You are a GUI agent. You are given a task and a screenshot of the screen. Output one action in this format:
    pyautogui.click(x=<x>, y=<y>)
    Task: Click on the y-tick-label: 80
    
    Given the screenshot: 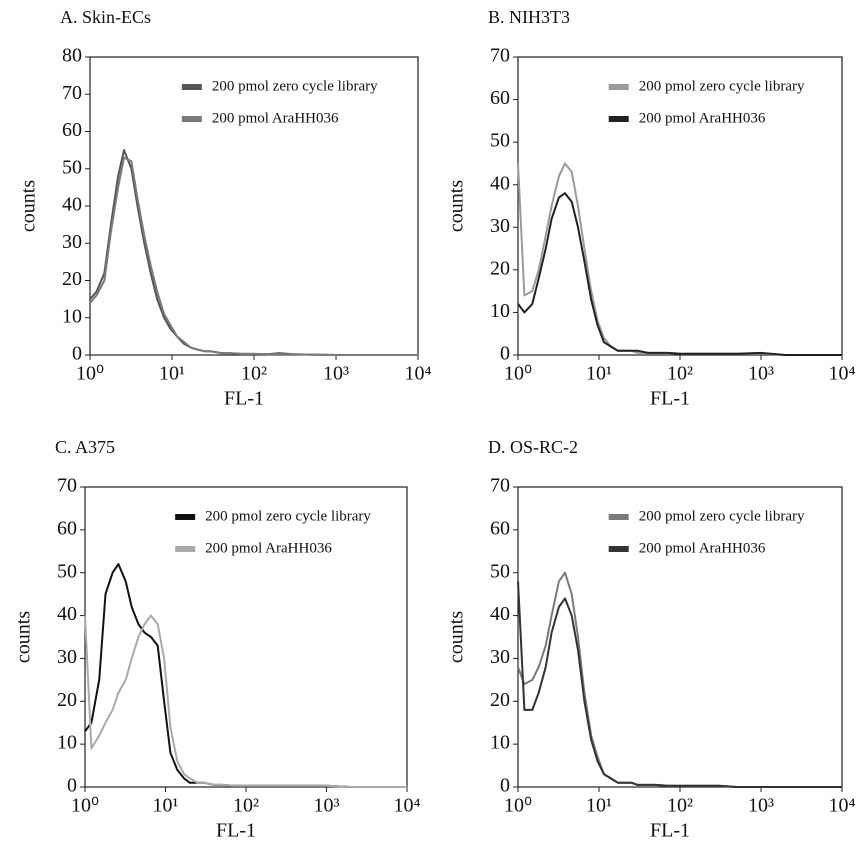 What is the action you would take?
    pyautogui.click(x=72, y=56)
    